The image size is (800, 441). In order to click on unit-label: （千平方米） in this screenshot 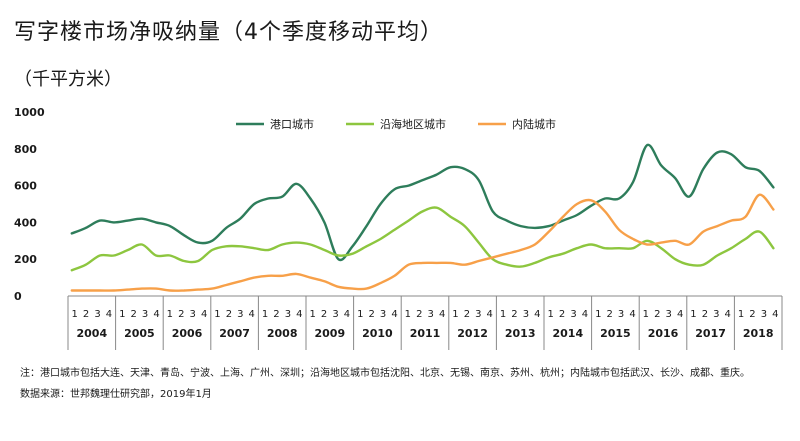, I will do `click(68, 79)`.